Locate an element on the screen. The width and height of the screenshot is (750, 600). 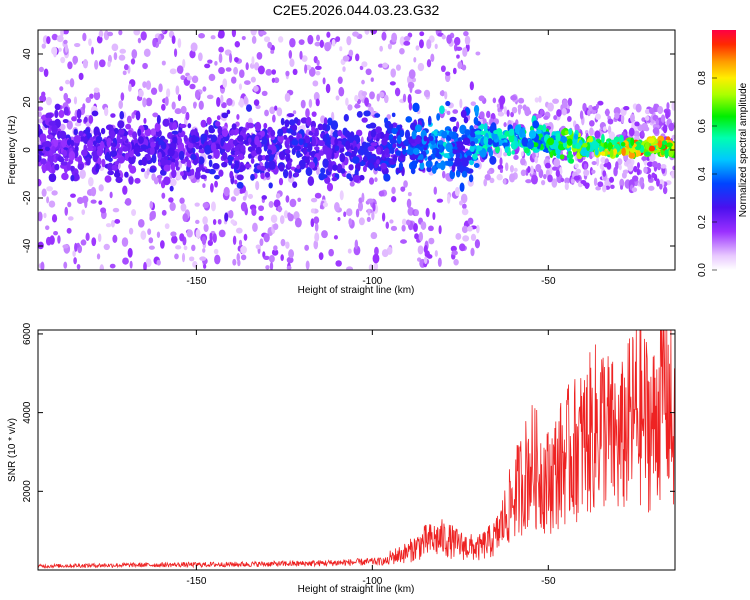
colorbar-tick-label: 0.8 is located at coordinates (702, 78).